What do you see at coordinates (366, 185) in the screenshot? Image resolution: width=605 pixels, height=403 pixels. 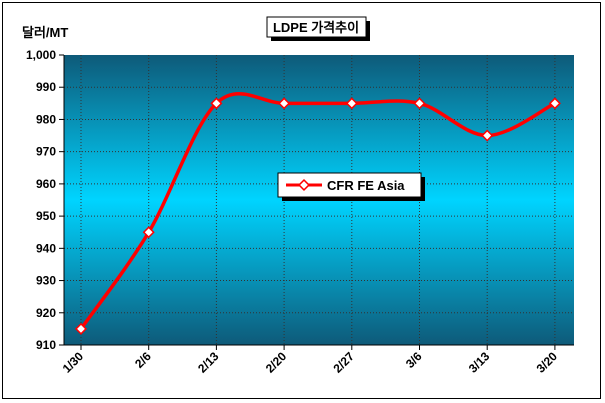 I see `legend-label: CFR FE Asia` at bounding box center [366, 185].